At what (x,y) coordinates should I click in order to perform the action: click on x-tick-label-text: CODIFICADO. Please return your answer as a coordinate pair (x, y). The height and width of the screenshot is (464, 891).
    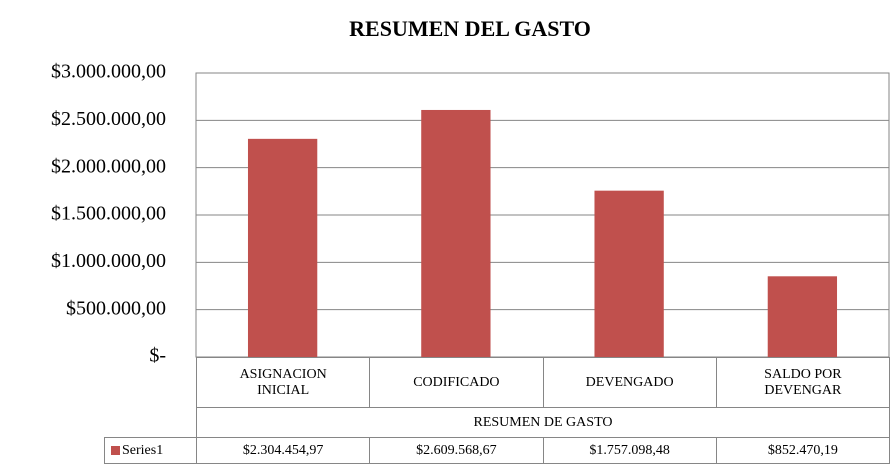
    Looking at the image, I should click on (456, 382).